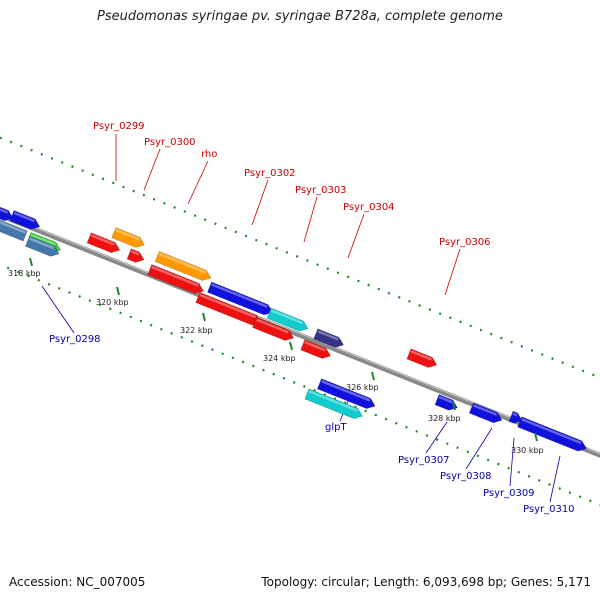 The width and height of the screenshot is (600, 600). What do you see at coordinates (336, 427) in the screenshot?
I see `gene-label: glpT` at bounding box center [336, 427].